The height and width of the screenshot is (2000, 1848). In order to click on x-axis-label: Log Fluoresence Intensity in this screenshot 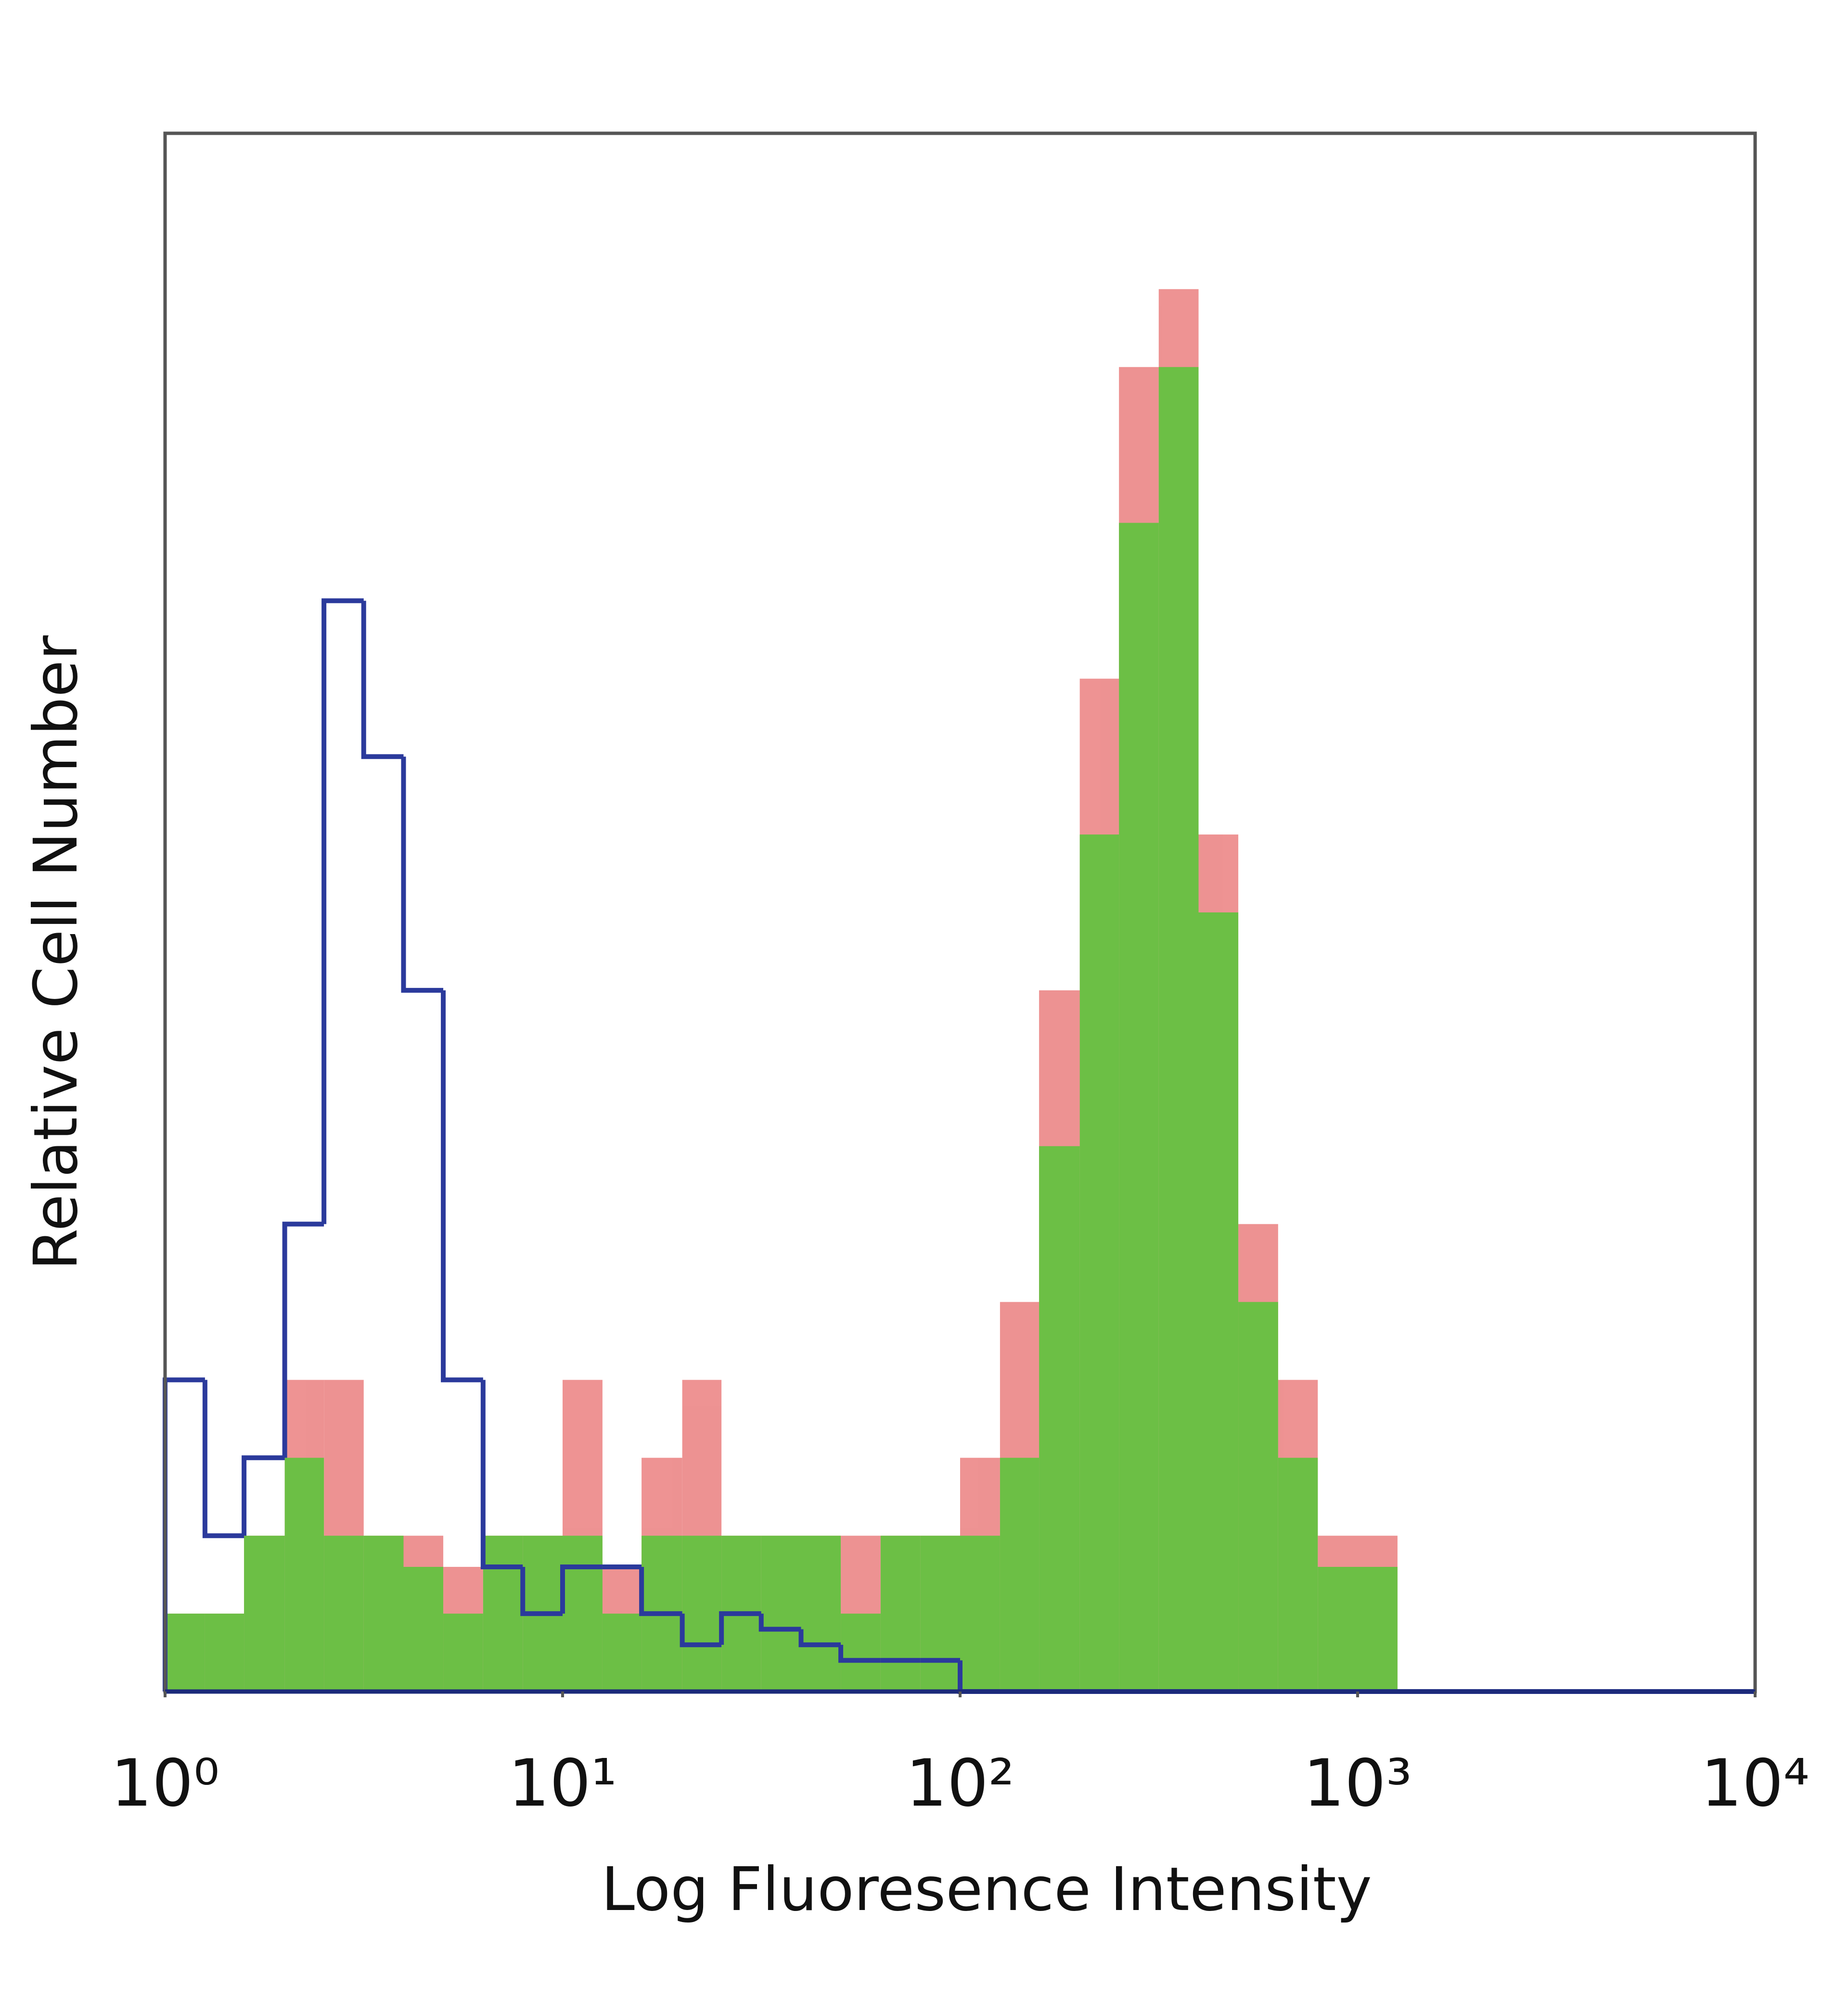, I will do `click(986, 1889)`.